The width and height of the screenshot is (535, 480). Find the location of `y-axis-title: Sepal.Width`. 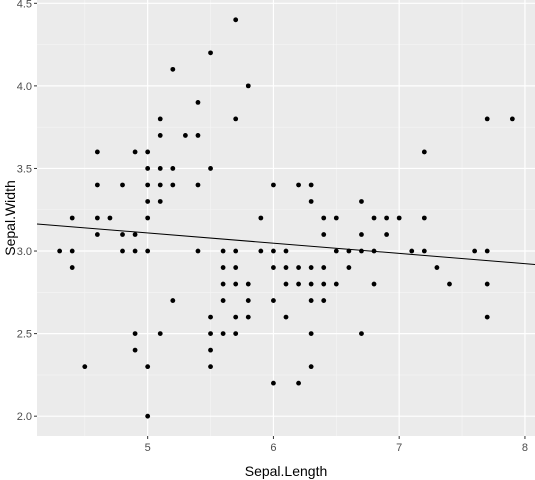

y-axis-title: Sepal.Width is located at coordinates (10, 217).